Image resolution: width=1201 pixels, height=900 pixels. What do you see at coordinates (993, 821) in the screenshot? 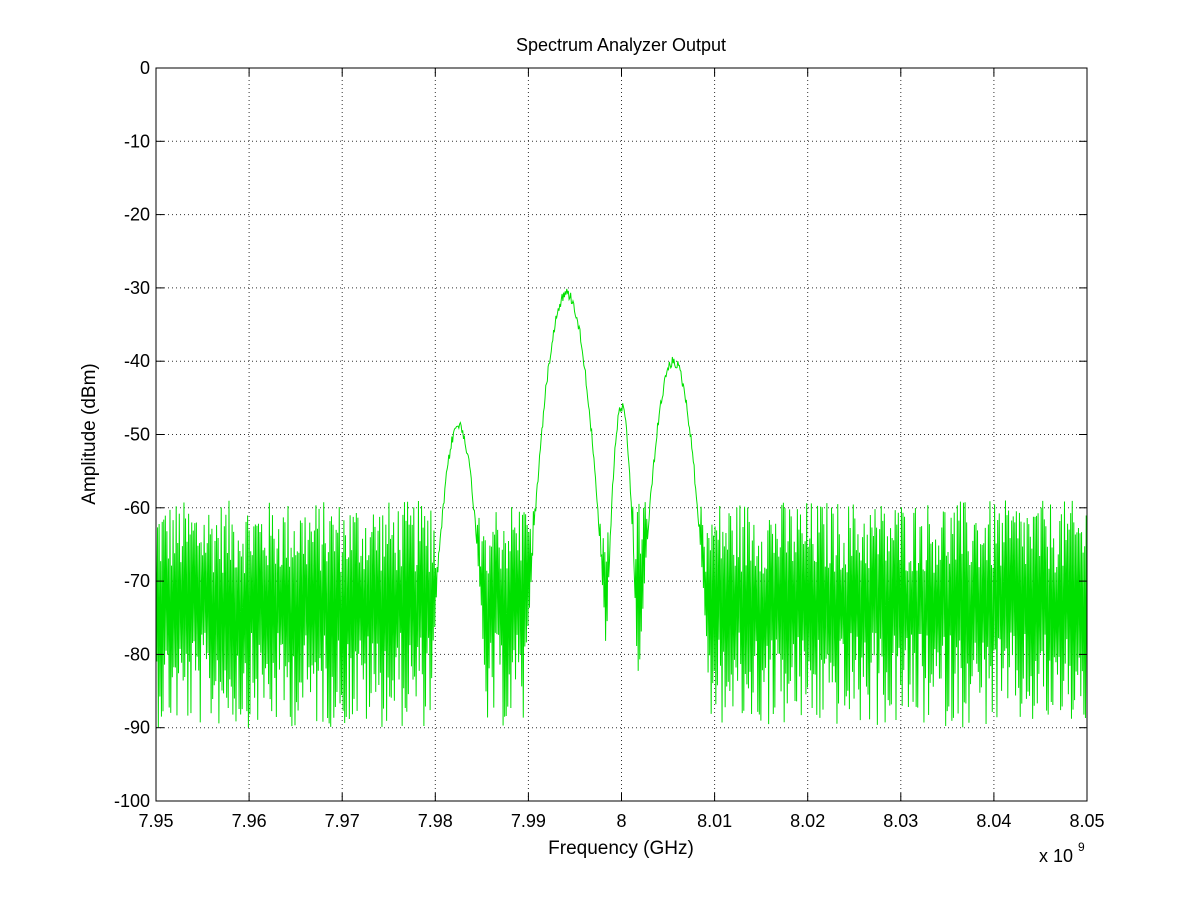
I see `x-tick-label: 8.04` at bounding box center [993, 821].